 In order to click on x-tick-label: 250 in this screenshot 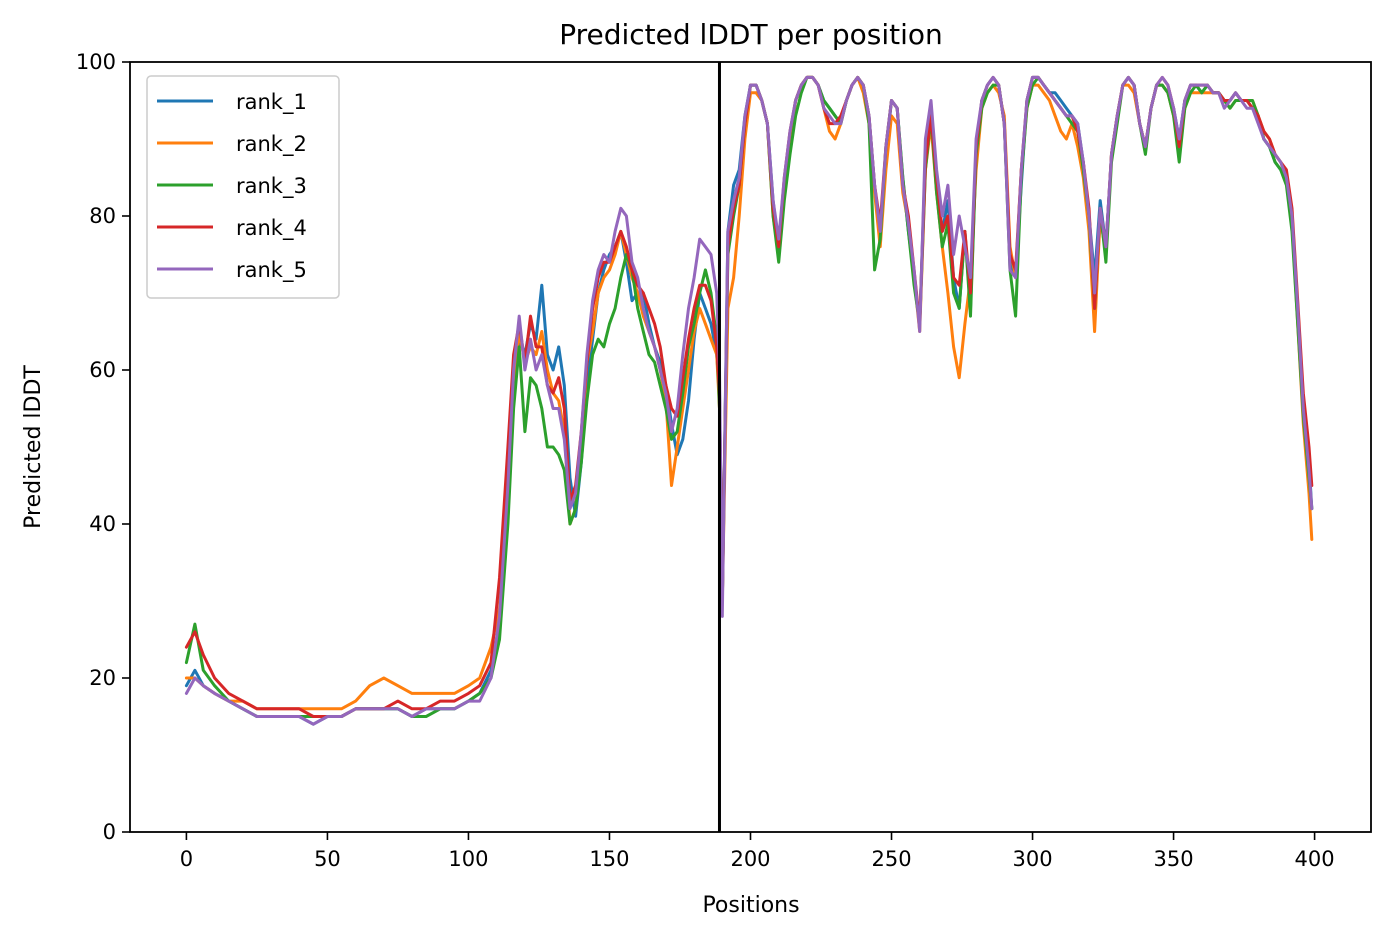, I will do `click(891, 859)`.